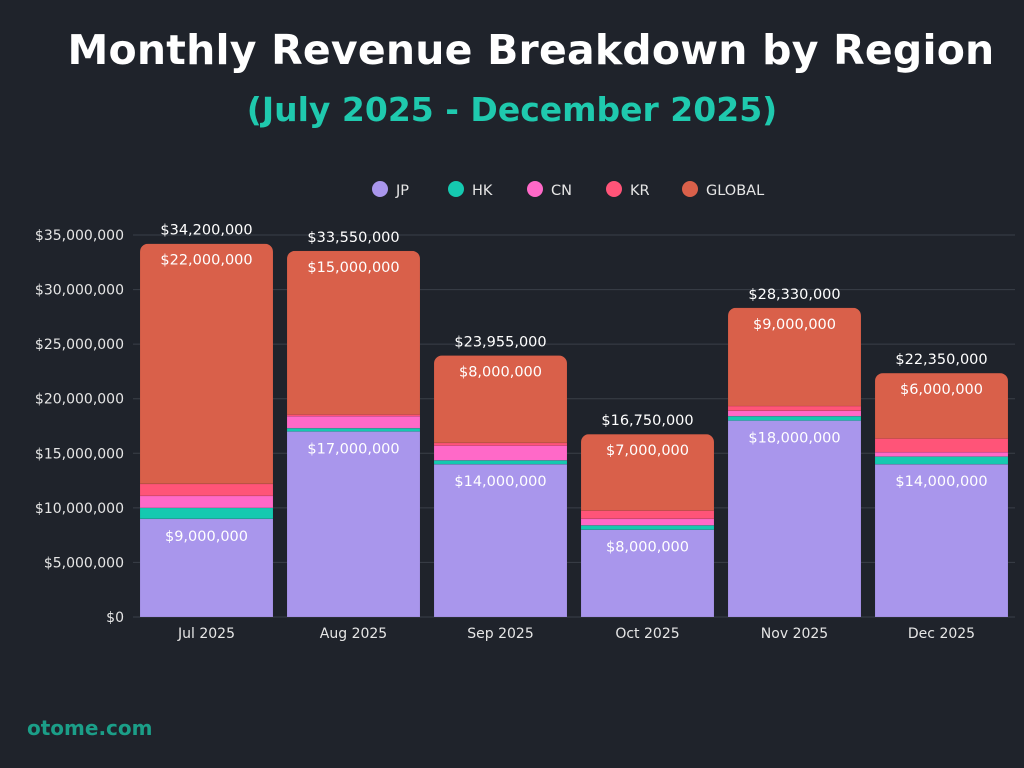 The image size is (1024, 768). I want to click on y-tick-label: $35,000,000, so click(79, 236).